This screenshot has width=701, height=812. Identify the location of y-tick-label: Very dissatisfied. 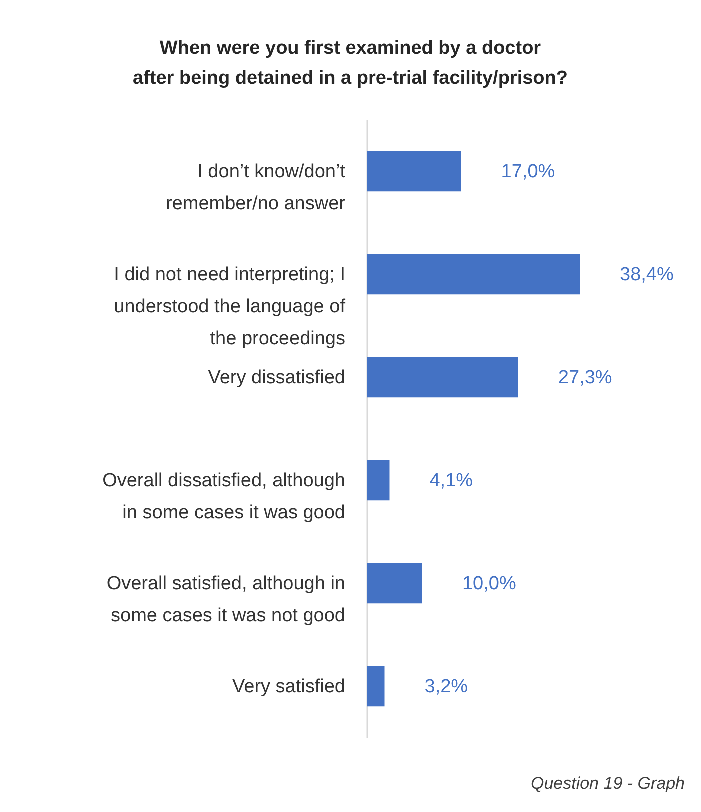
(277, 378).